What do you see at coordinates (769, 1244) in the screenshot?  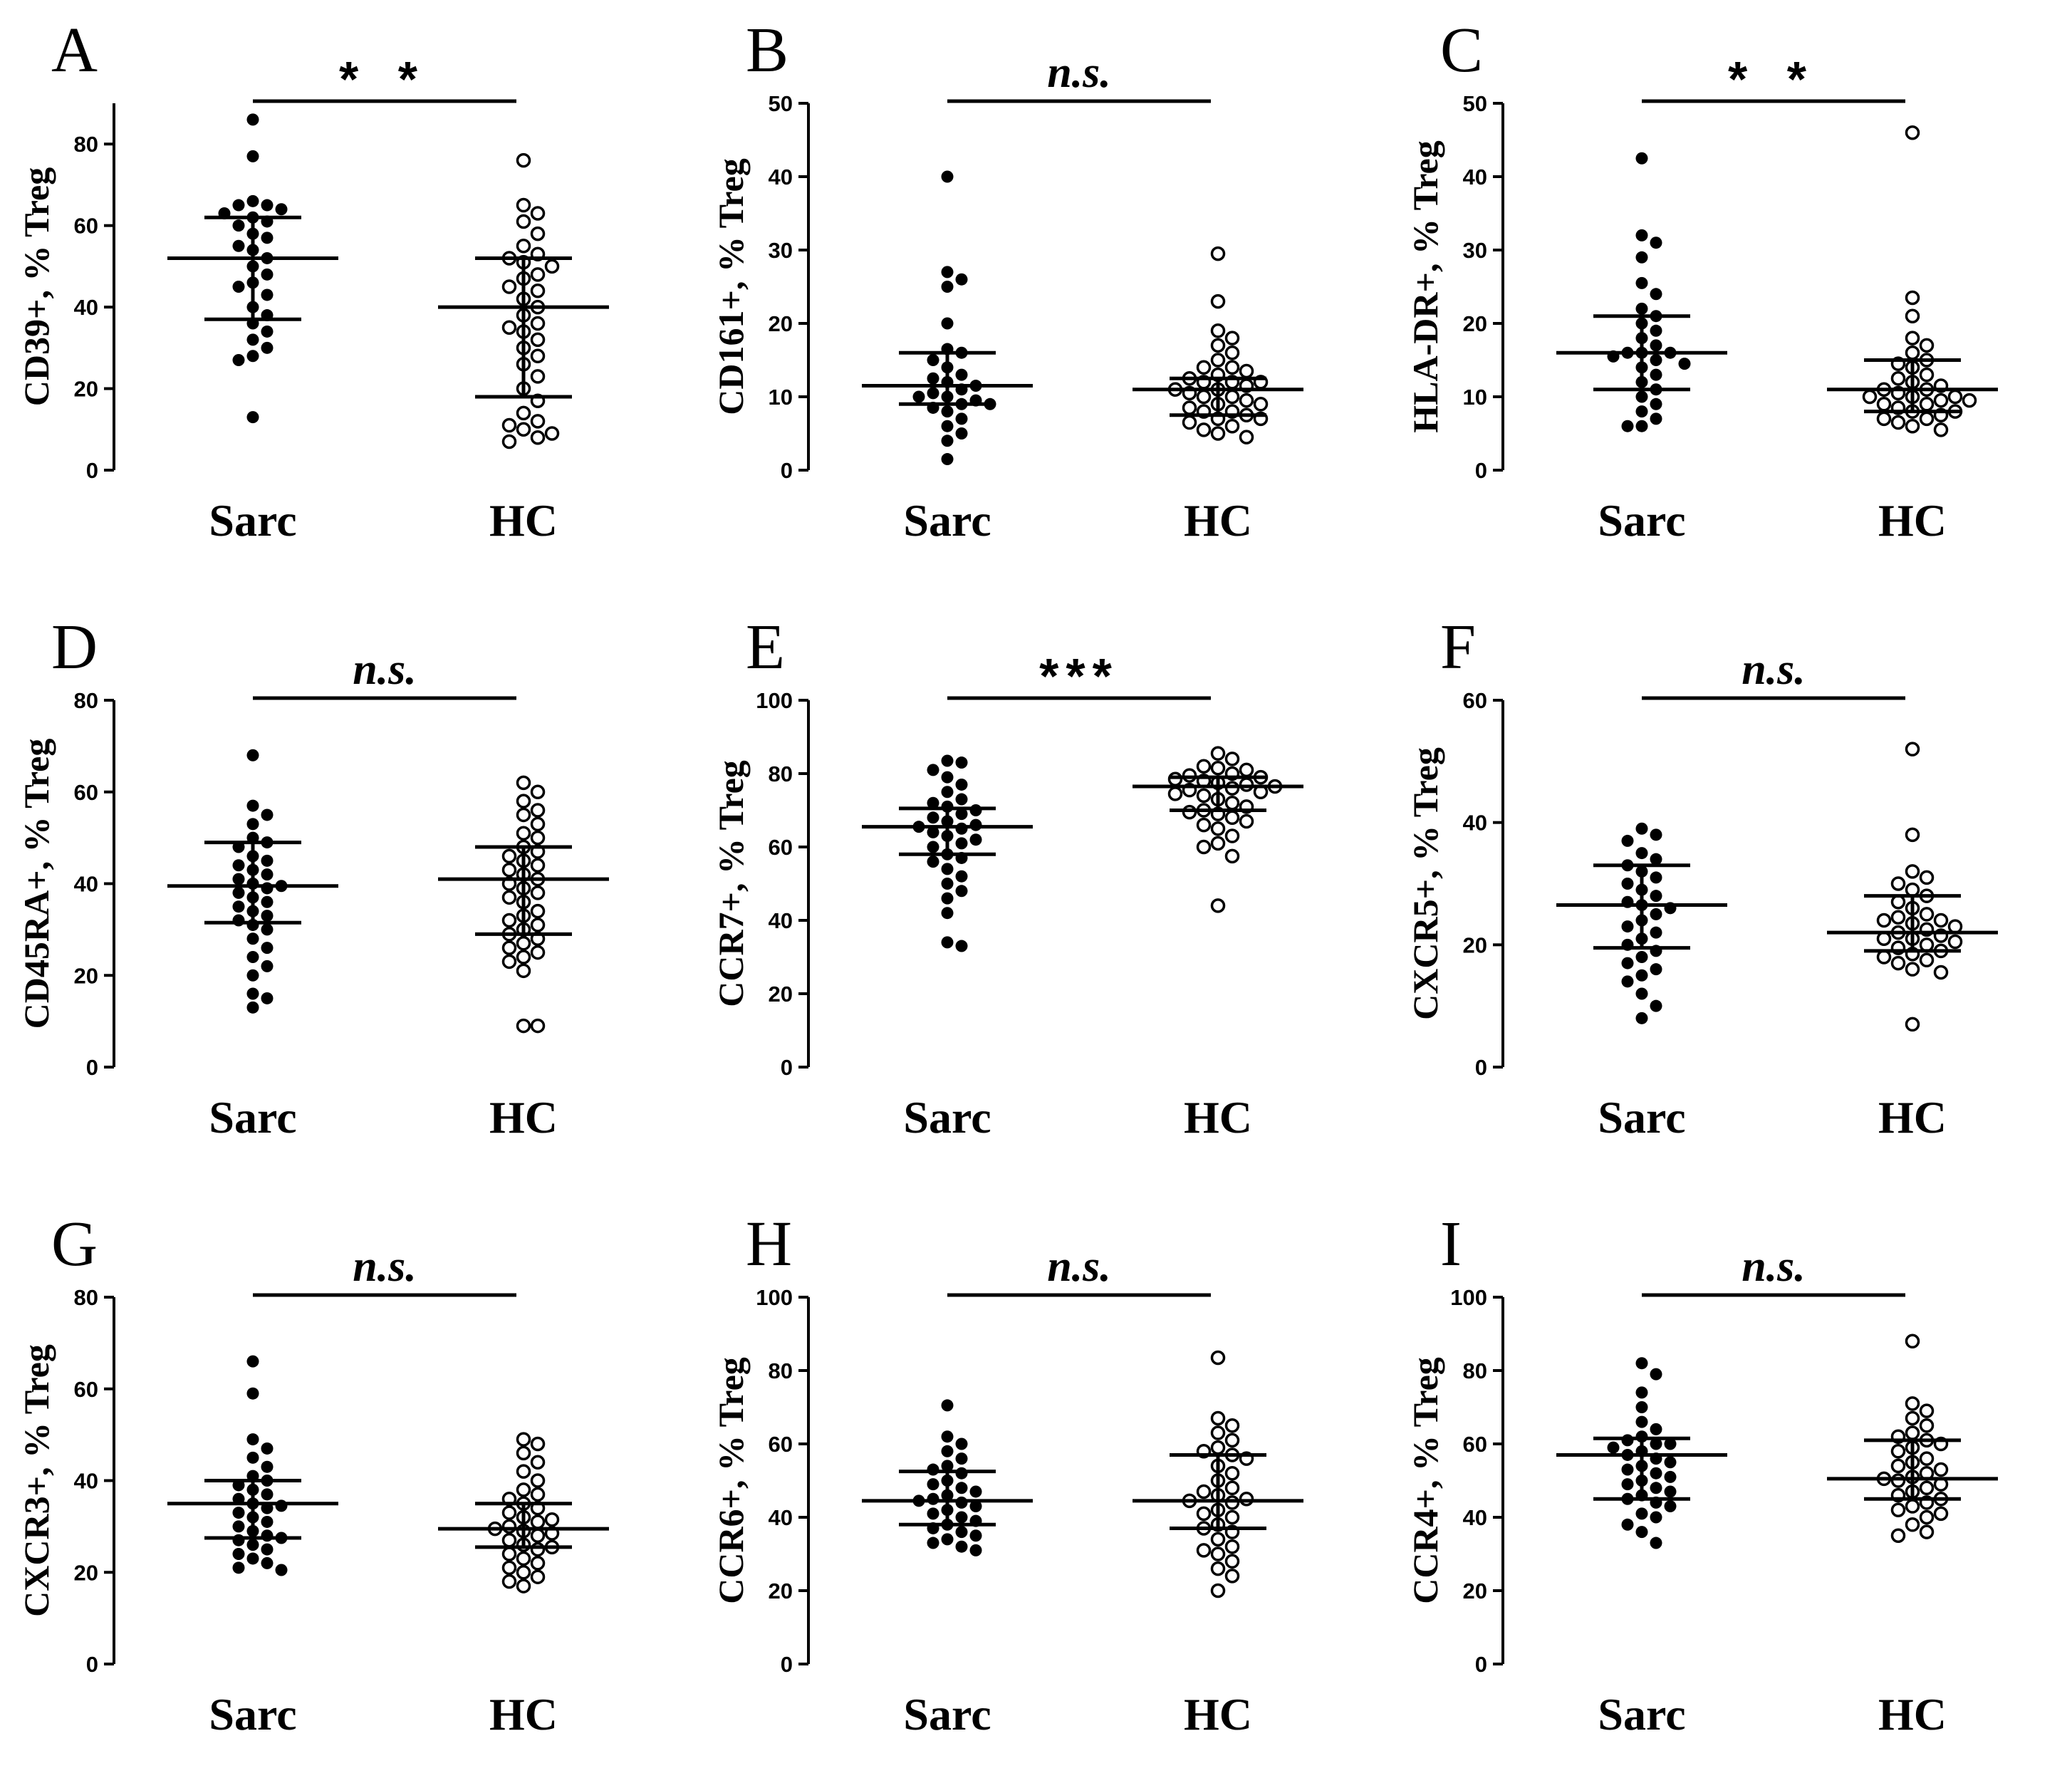 I see `panel-letter: H` at bounding box center [769, 1244].